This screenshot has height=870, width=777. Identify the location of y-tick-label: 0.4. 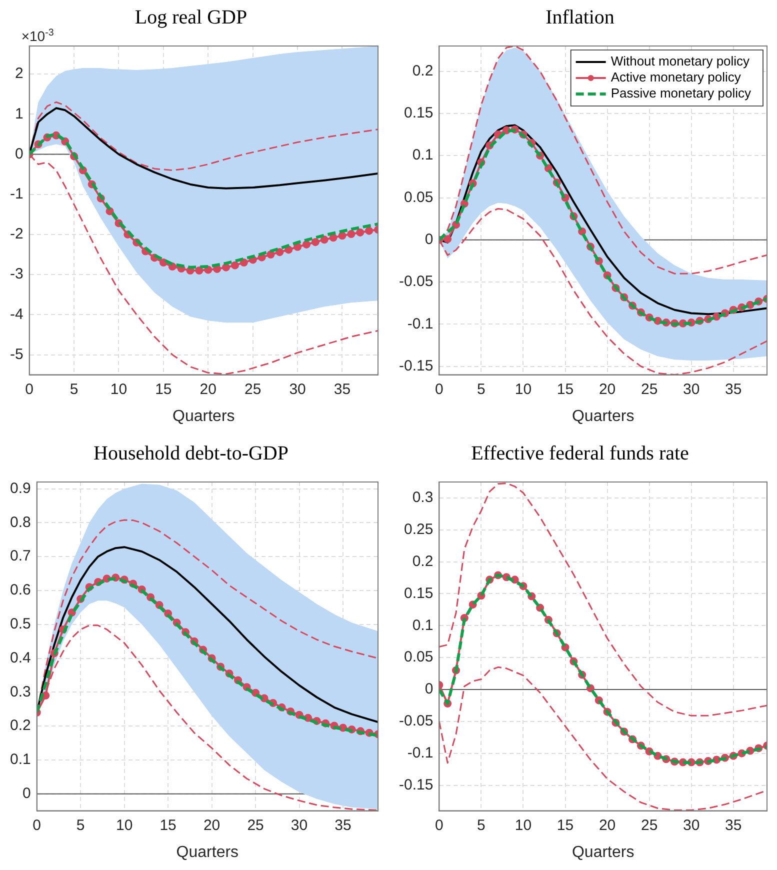
(20, 657).